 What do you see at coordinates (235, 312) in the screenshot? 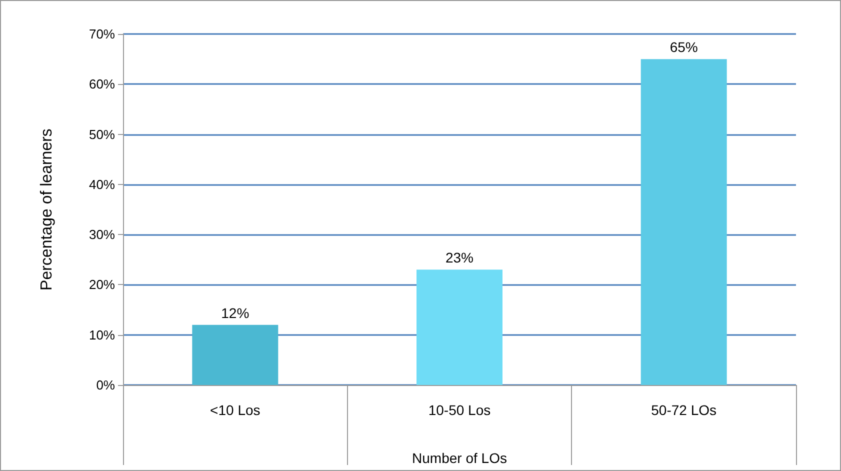
I see `data-label: 12%` at bounding box center [235, 312].